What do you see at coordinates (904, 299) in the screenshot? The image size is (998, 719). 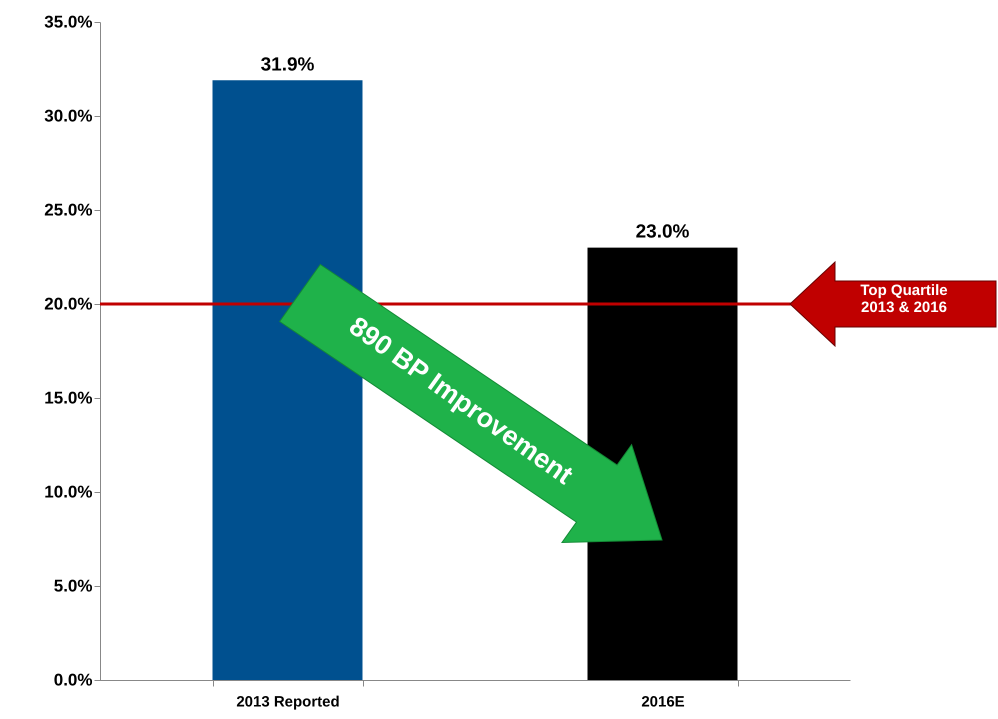 I see `ref-line-label: Top Quartile 2013 & 2016` at bounding box center [904, 299].